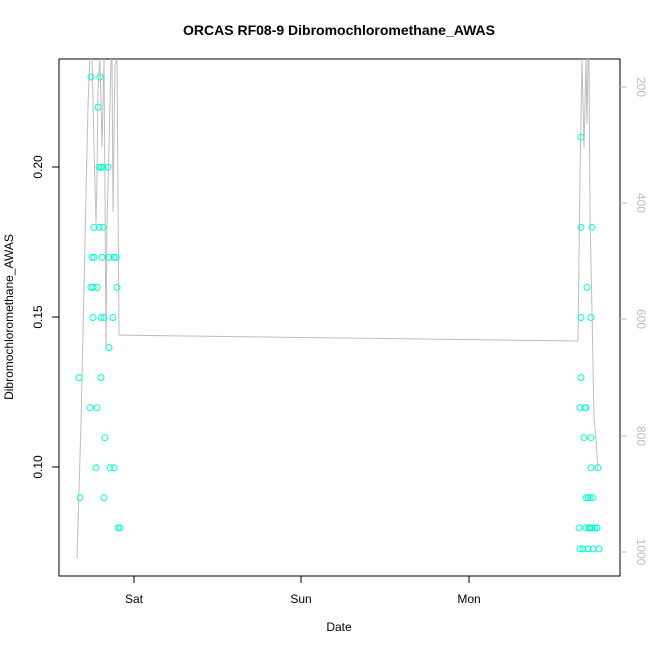 The image size is (650, 650). Describe the element at coordinates (641, 552) in the screenshot. I see `y2-tick-label-1000: 1000` at that location.